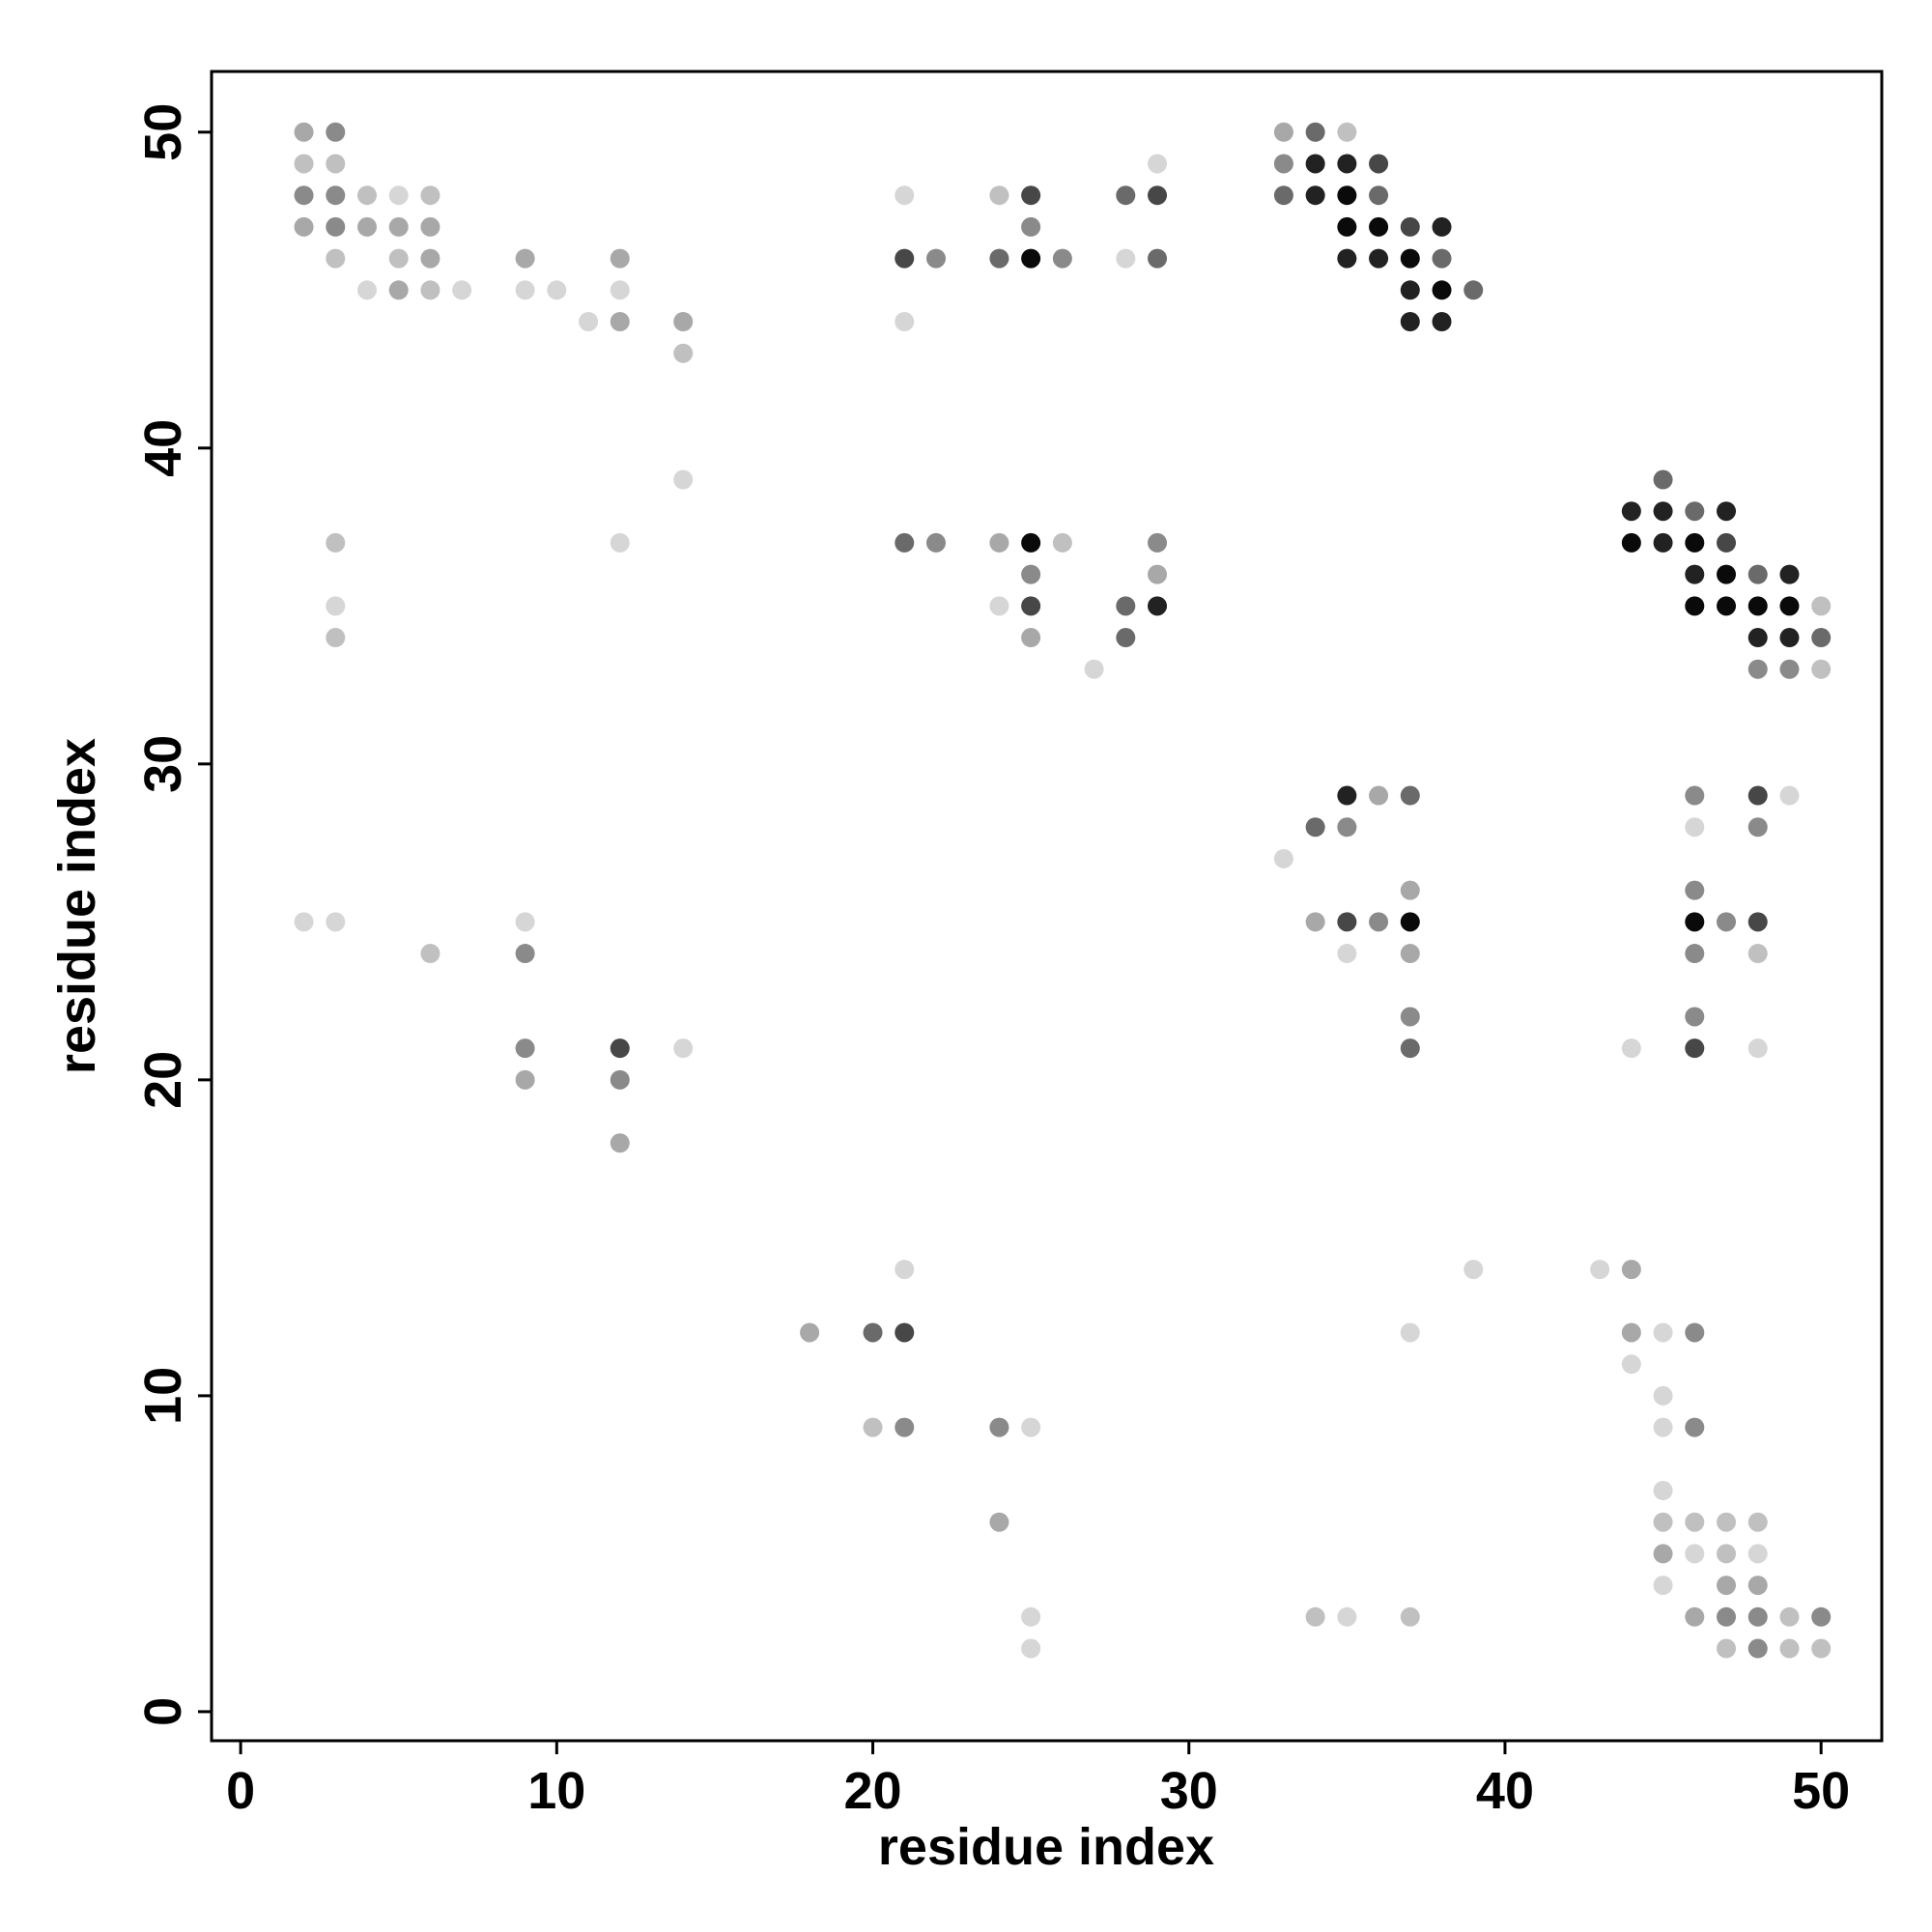 This screenshot has width=1932, height=1932. What do you see at coordinates (77, 906) in the screenshot?
I see `y-axis-label: residue index` at bounding box center [77, 906].